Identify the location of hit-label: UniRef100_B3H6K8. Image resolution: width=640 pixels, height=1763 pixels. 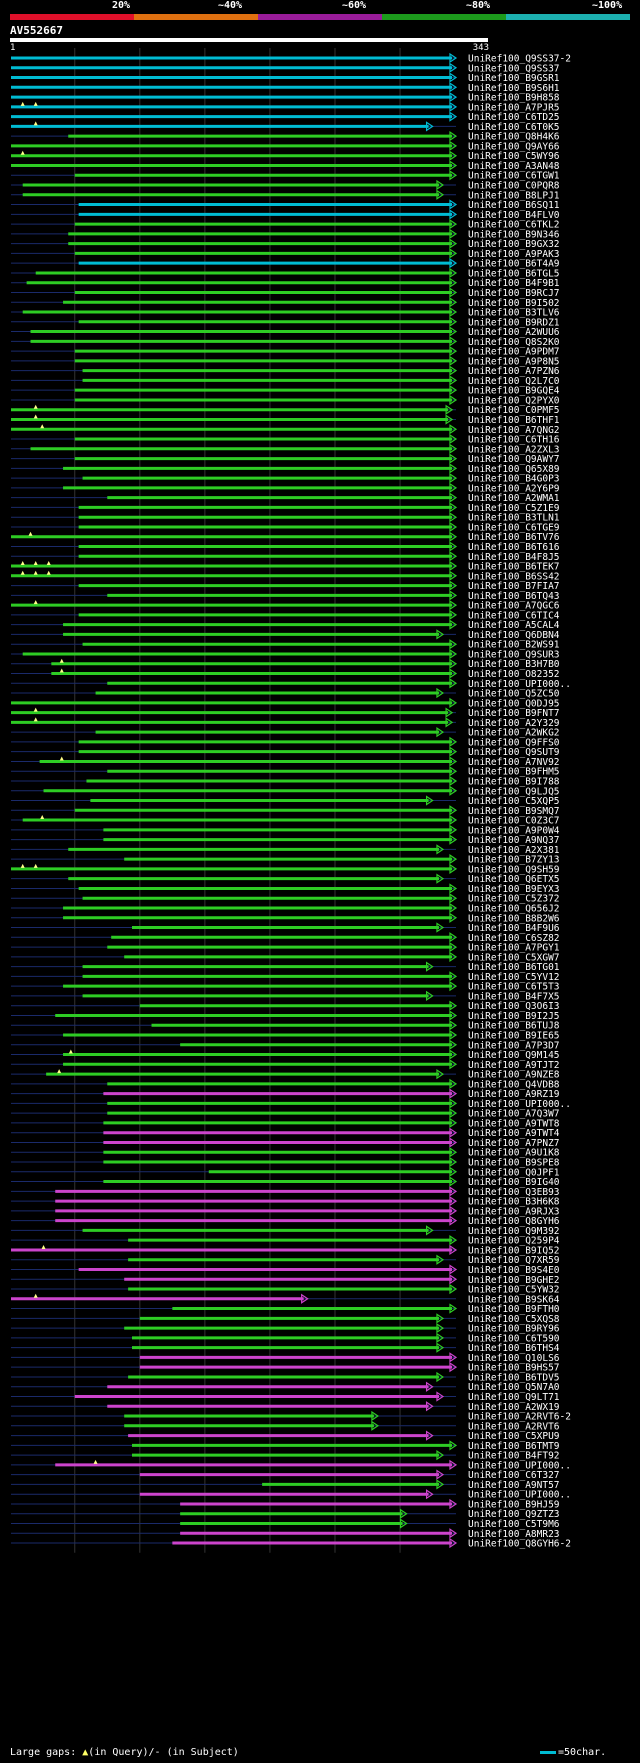
(514, 1202).